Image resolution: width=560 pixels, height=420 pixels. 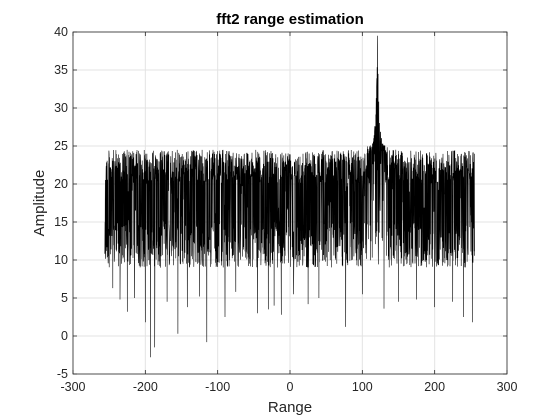 I want to click on x-tick-label: -100, so click(x=217, y=387).